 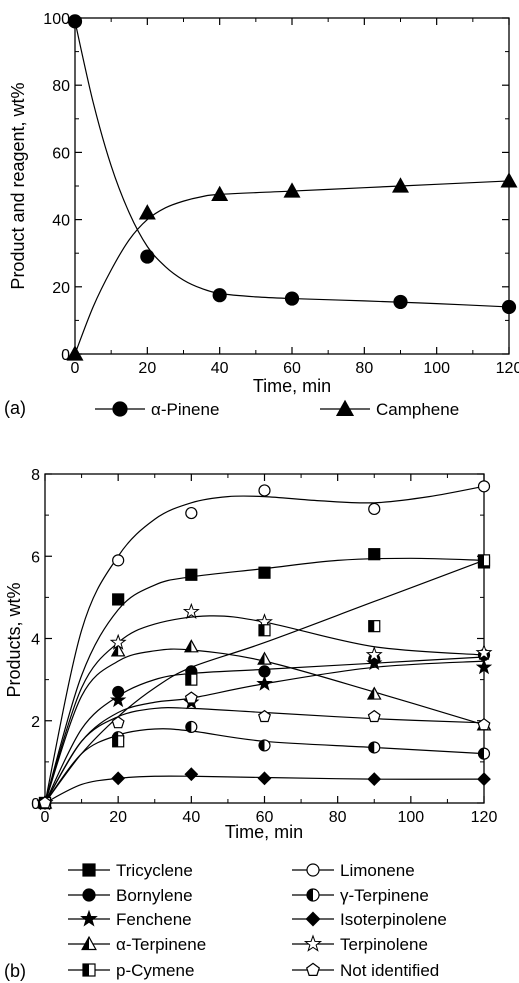 I want to click on legend-label: Camphene, so click(x=417, y=409).